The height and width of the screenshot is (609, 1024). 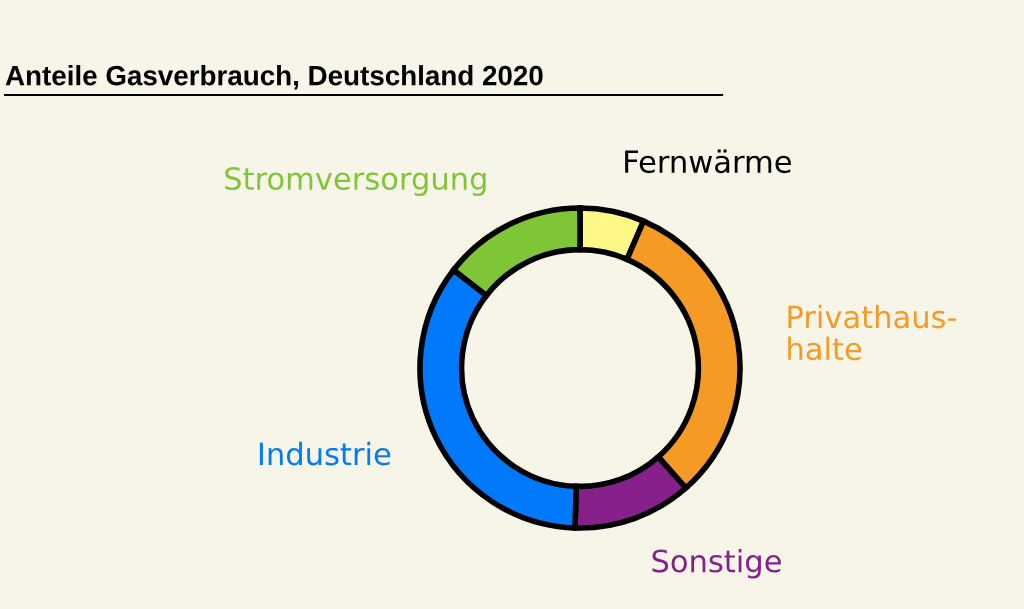 I want to click on chart-title: Anteile Gasverbrauch, Deutschland 2020, so click(x=274, y=77).